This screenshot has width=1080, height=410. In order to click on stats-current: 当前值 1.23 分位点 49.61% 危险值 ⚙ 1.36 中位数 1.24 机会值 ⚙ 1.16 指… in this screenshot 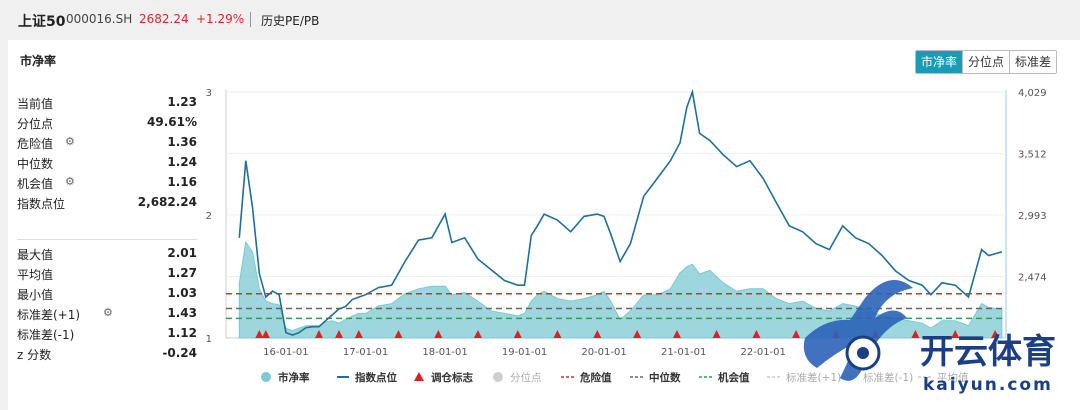, I will do `click(107, 152)`.